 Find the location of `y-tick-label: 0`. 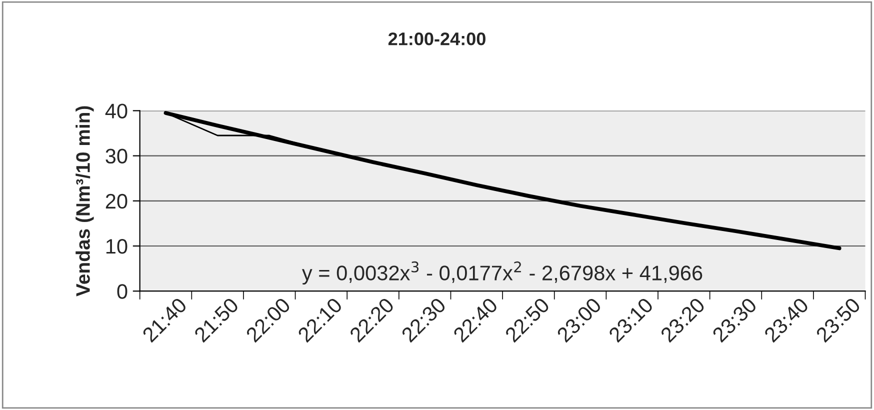

y-tick-label: 0 is located at coordinates (122, 291).